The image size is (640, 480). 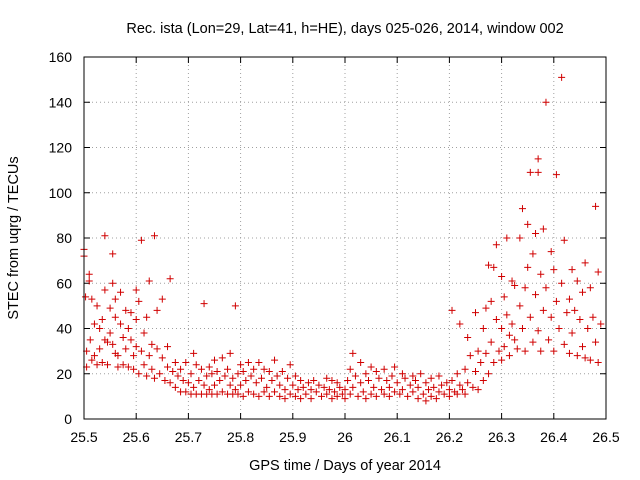 What do you see at coordinates (345, 466) in the screenshot?
I see `x-axis-label: GPS time / Days of year 2014` at bounding box center [345, 466].